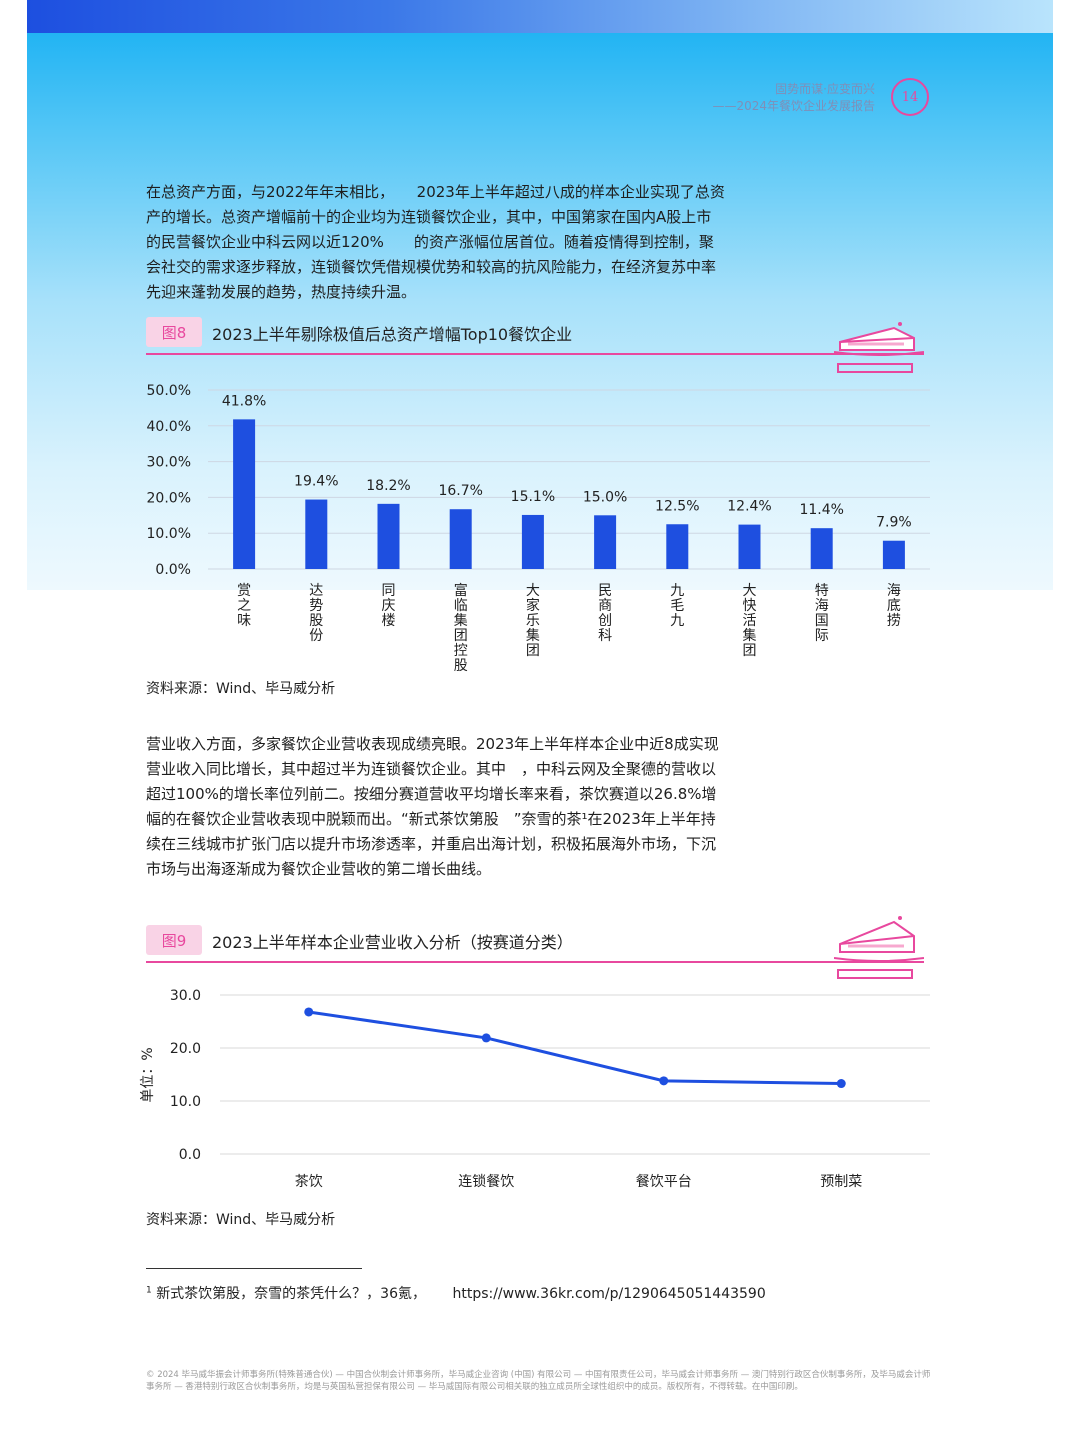  I want to click on bar-y-tick-label: 30.0%, so click(169, 463).